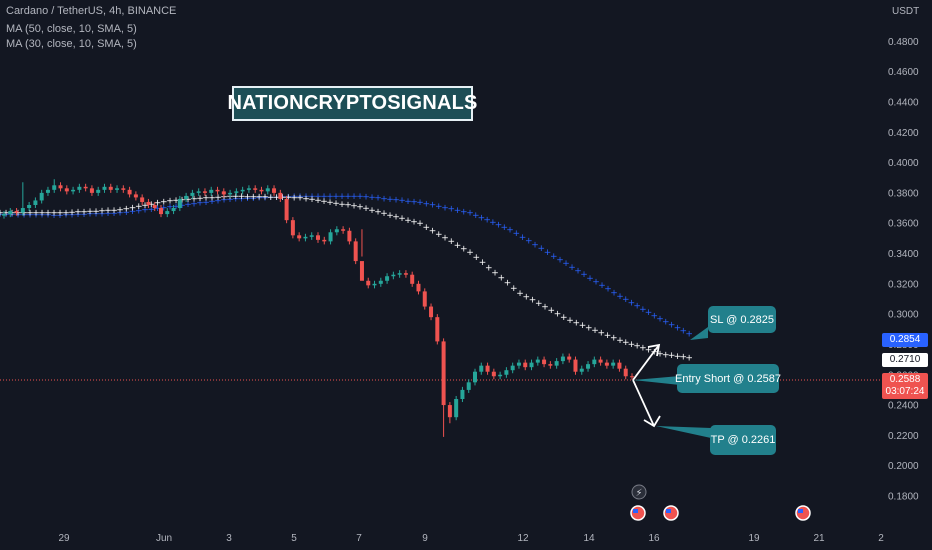 The width and height of the screenshot is (932, 550). Describe the element at coordinates (905, 360) in the screenshot. I see `ma-30-price-tag: 0.2710` at that location.